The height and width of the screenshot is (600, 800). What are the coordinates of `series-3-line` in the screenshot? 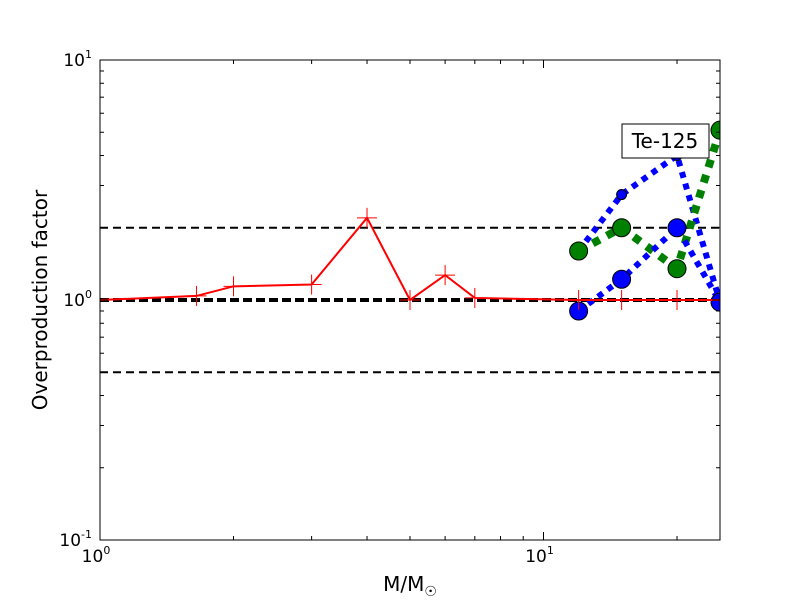 It's located at (648, 268).